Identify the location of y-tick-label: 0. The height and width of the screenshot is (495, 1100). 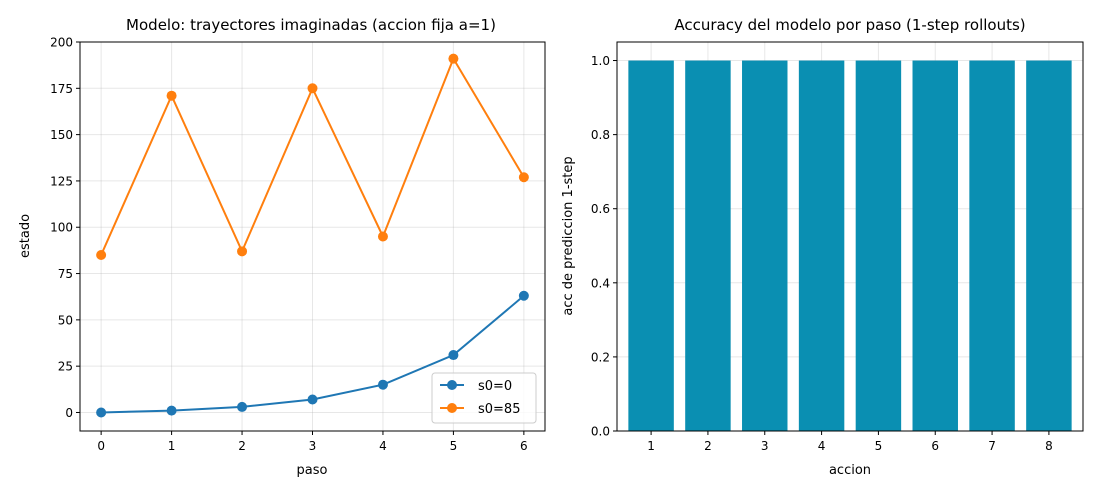
(69, 413).